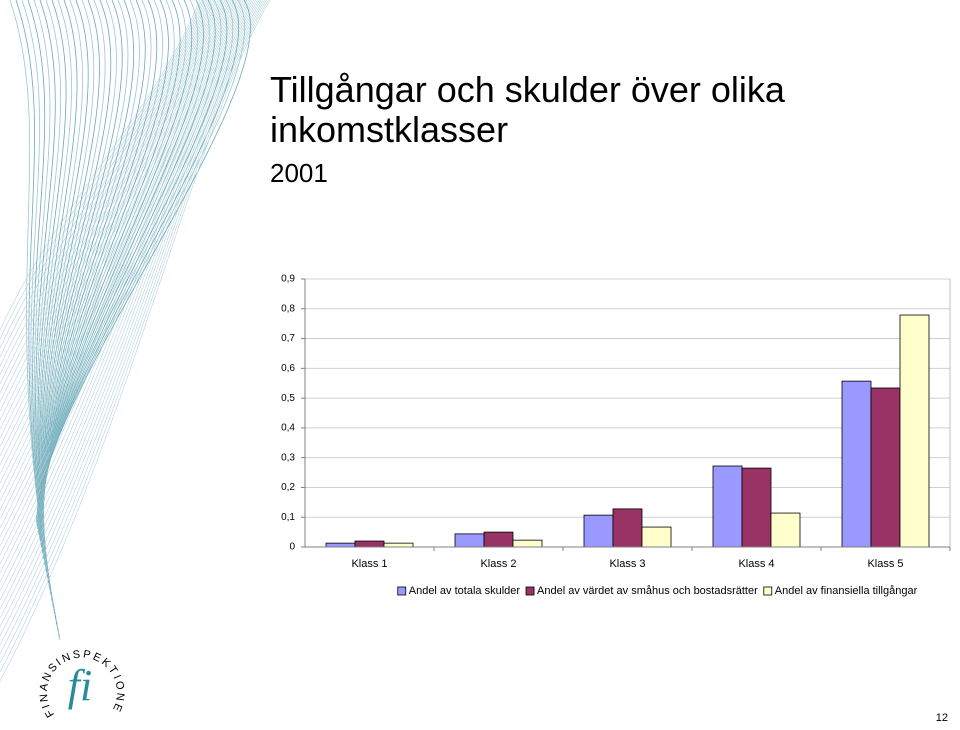 The height and width of the screenshot is (730, 960). What do you see at coordinates (756, 564) in the screenshot?
I see `x-tick-label: Klass 4` at bounding box center [756, 564].